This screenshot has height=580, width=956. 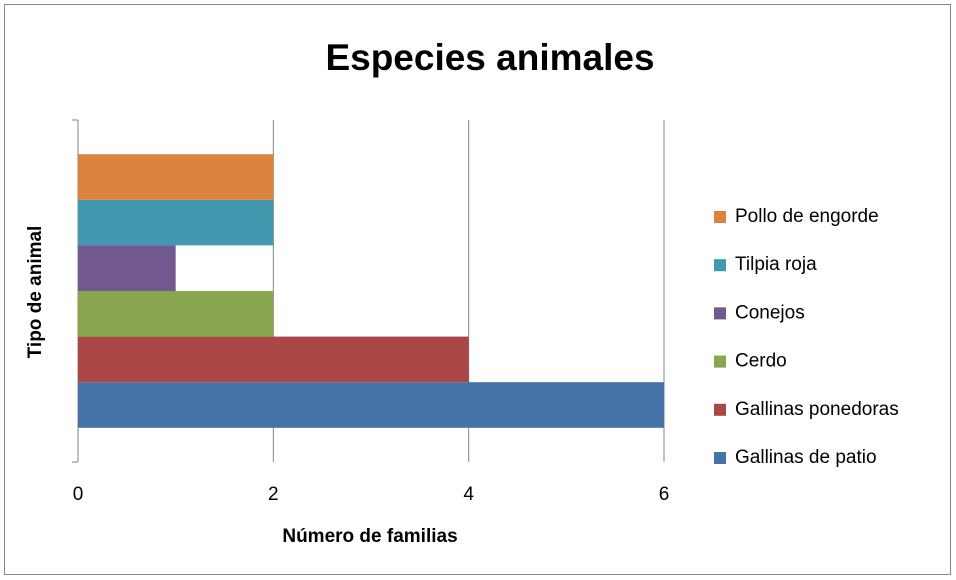 I want to click on legend-label: Cerdo, so click(x=761, y=361).